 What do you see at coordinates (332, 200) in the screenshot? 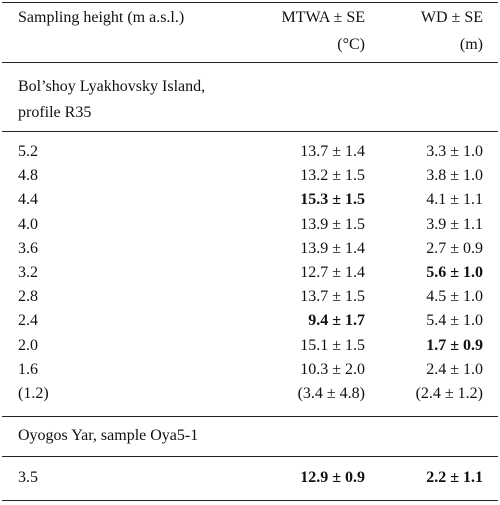
I see `table-cell: 15.3 ± 1.5` at bounding box center [332, 200].